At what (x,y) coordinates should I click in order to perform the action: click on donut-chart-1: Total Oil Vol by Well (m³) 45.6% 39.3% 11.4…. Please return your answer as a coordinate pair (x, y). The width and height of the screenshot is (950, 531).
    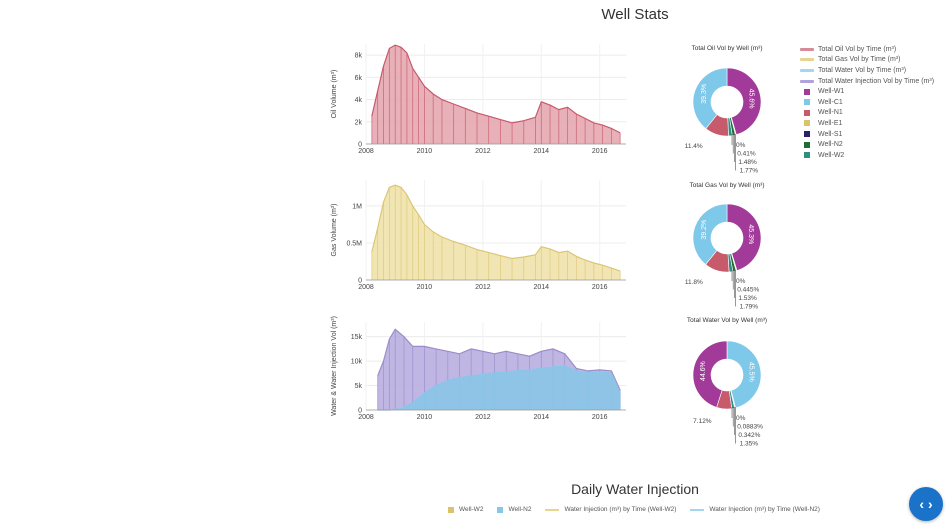
    Looking at the image, I should click on (724, 110).